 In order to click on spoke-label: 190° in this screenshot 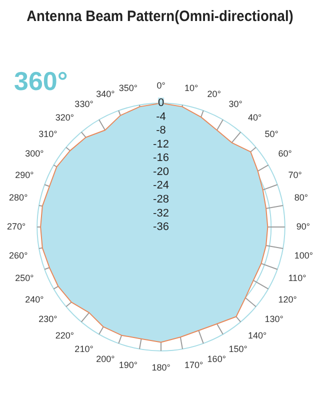, I will do `click(128, 365)`.